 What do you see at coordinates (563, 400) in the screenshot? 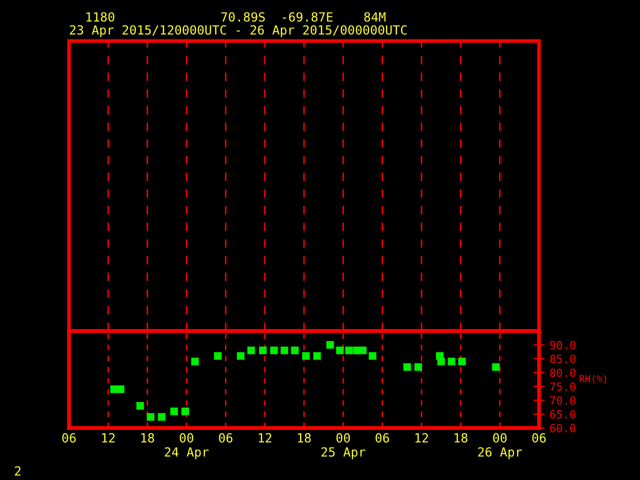
I see `y2-tick-label: 70.0` at bounding box center [563, 400].